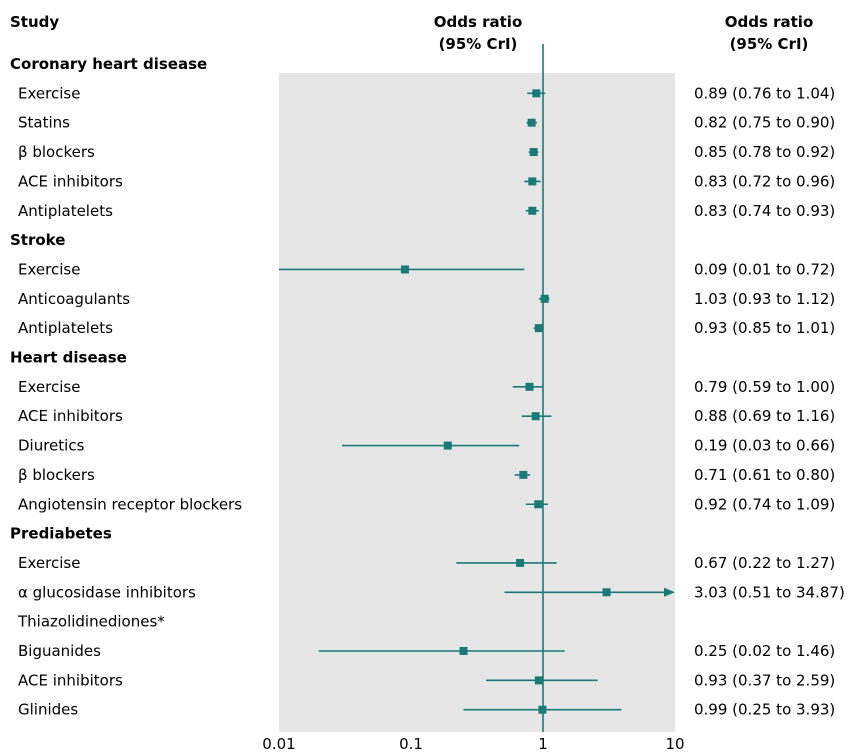 This screenshot has height=752, width=852. Describe the element at coordinates (764, 680) in the screenshot. I see `row-value-text: 0.93 (0.37 to 2.59)` at that location.